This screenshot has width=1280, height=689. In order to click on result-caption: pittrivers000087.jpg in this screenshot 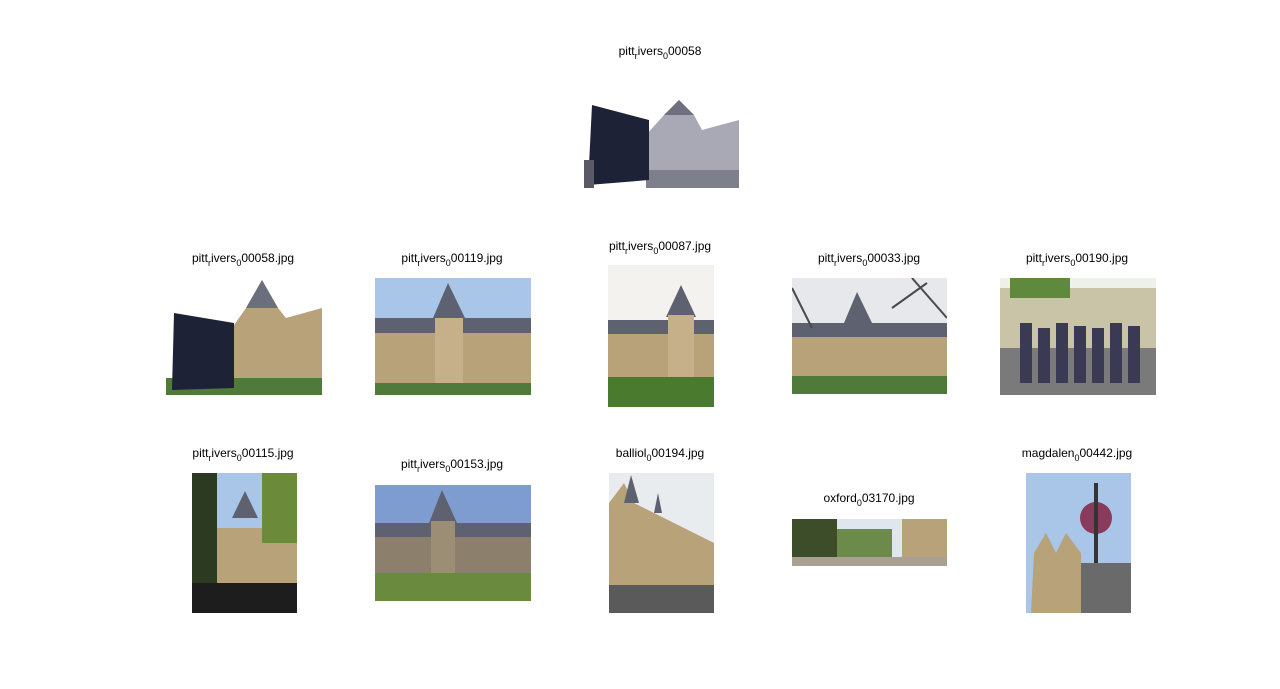, I will do `click(660, 247)`.